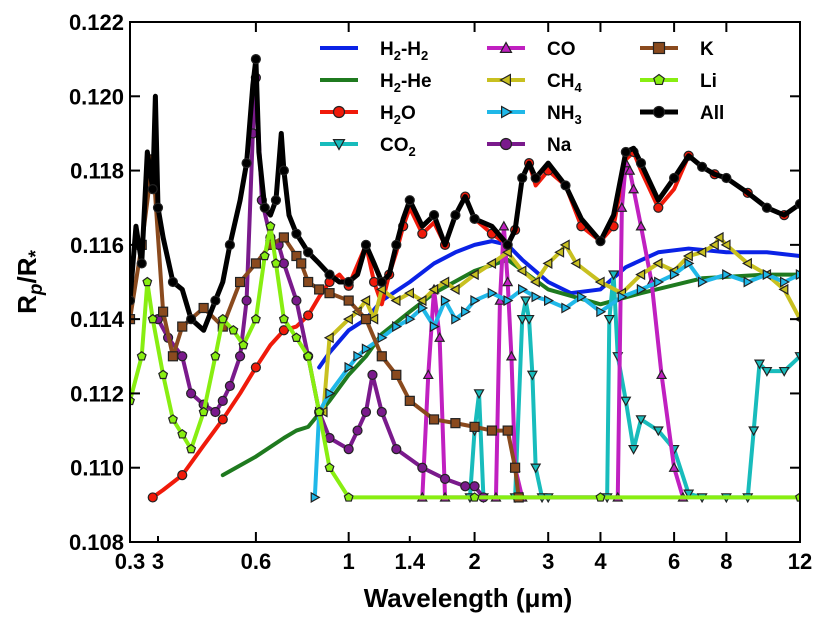  I want to click on legend-item-co: CO, so click(531, 49).